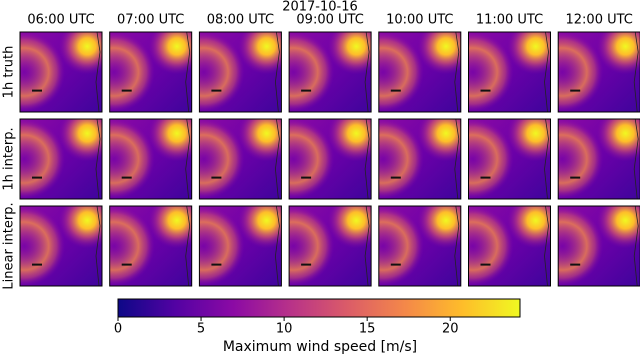 The image size is (640, 356). Describe the element at coordinates (9, 245) in the screenshot. I see `row-label: Linear interp.` at that location.